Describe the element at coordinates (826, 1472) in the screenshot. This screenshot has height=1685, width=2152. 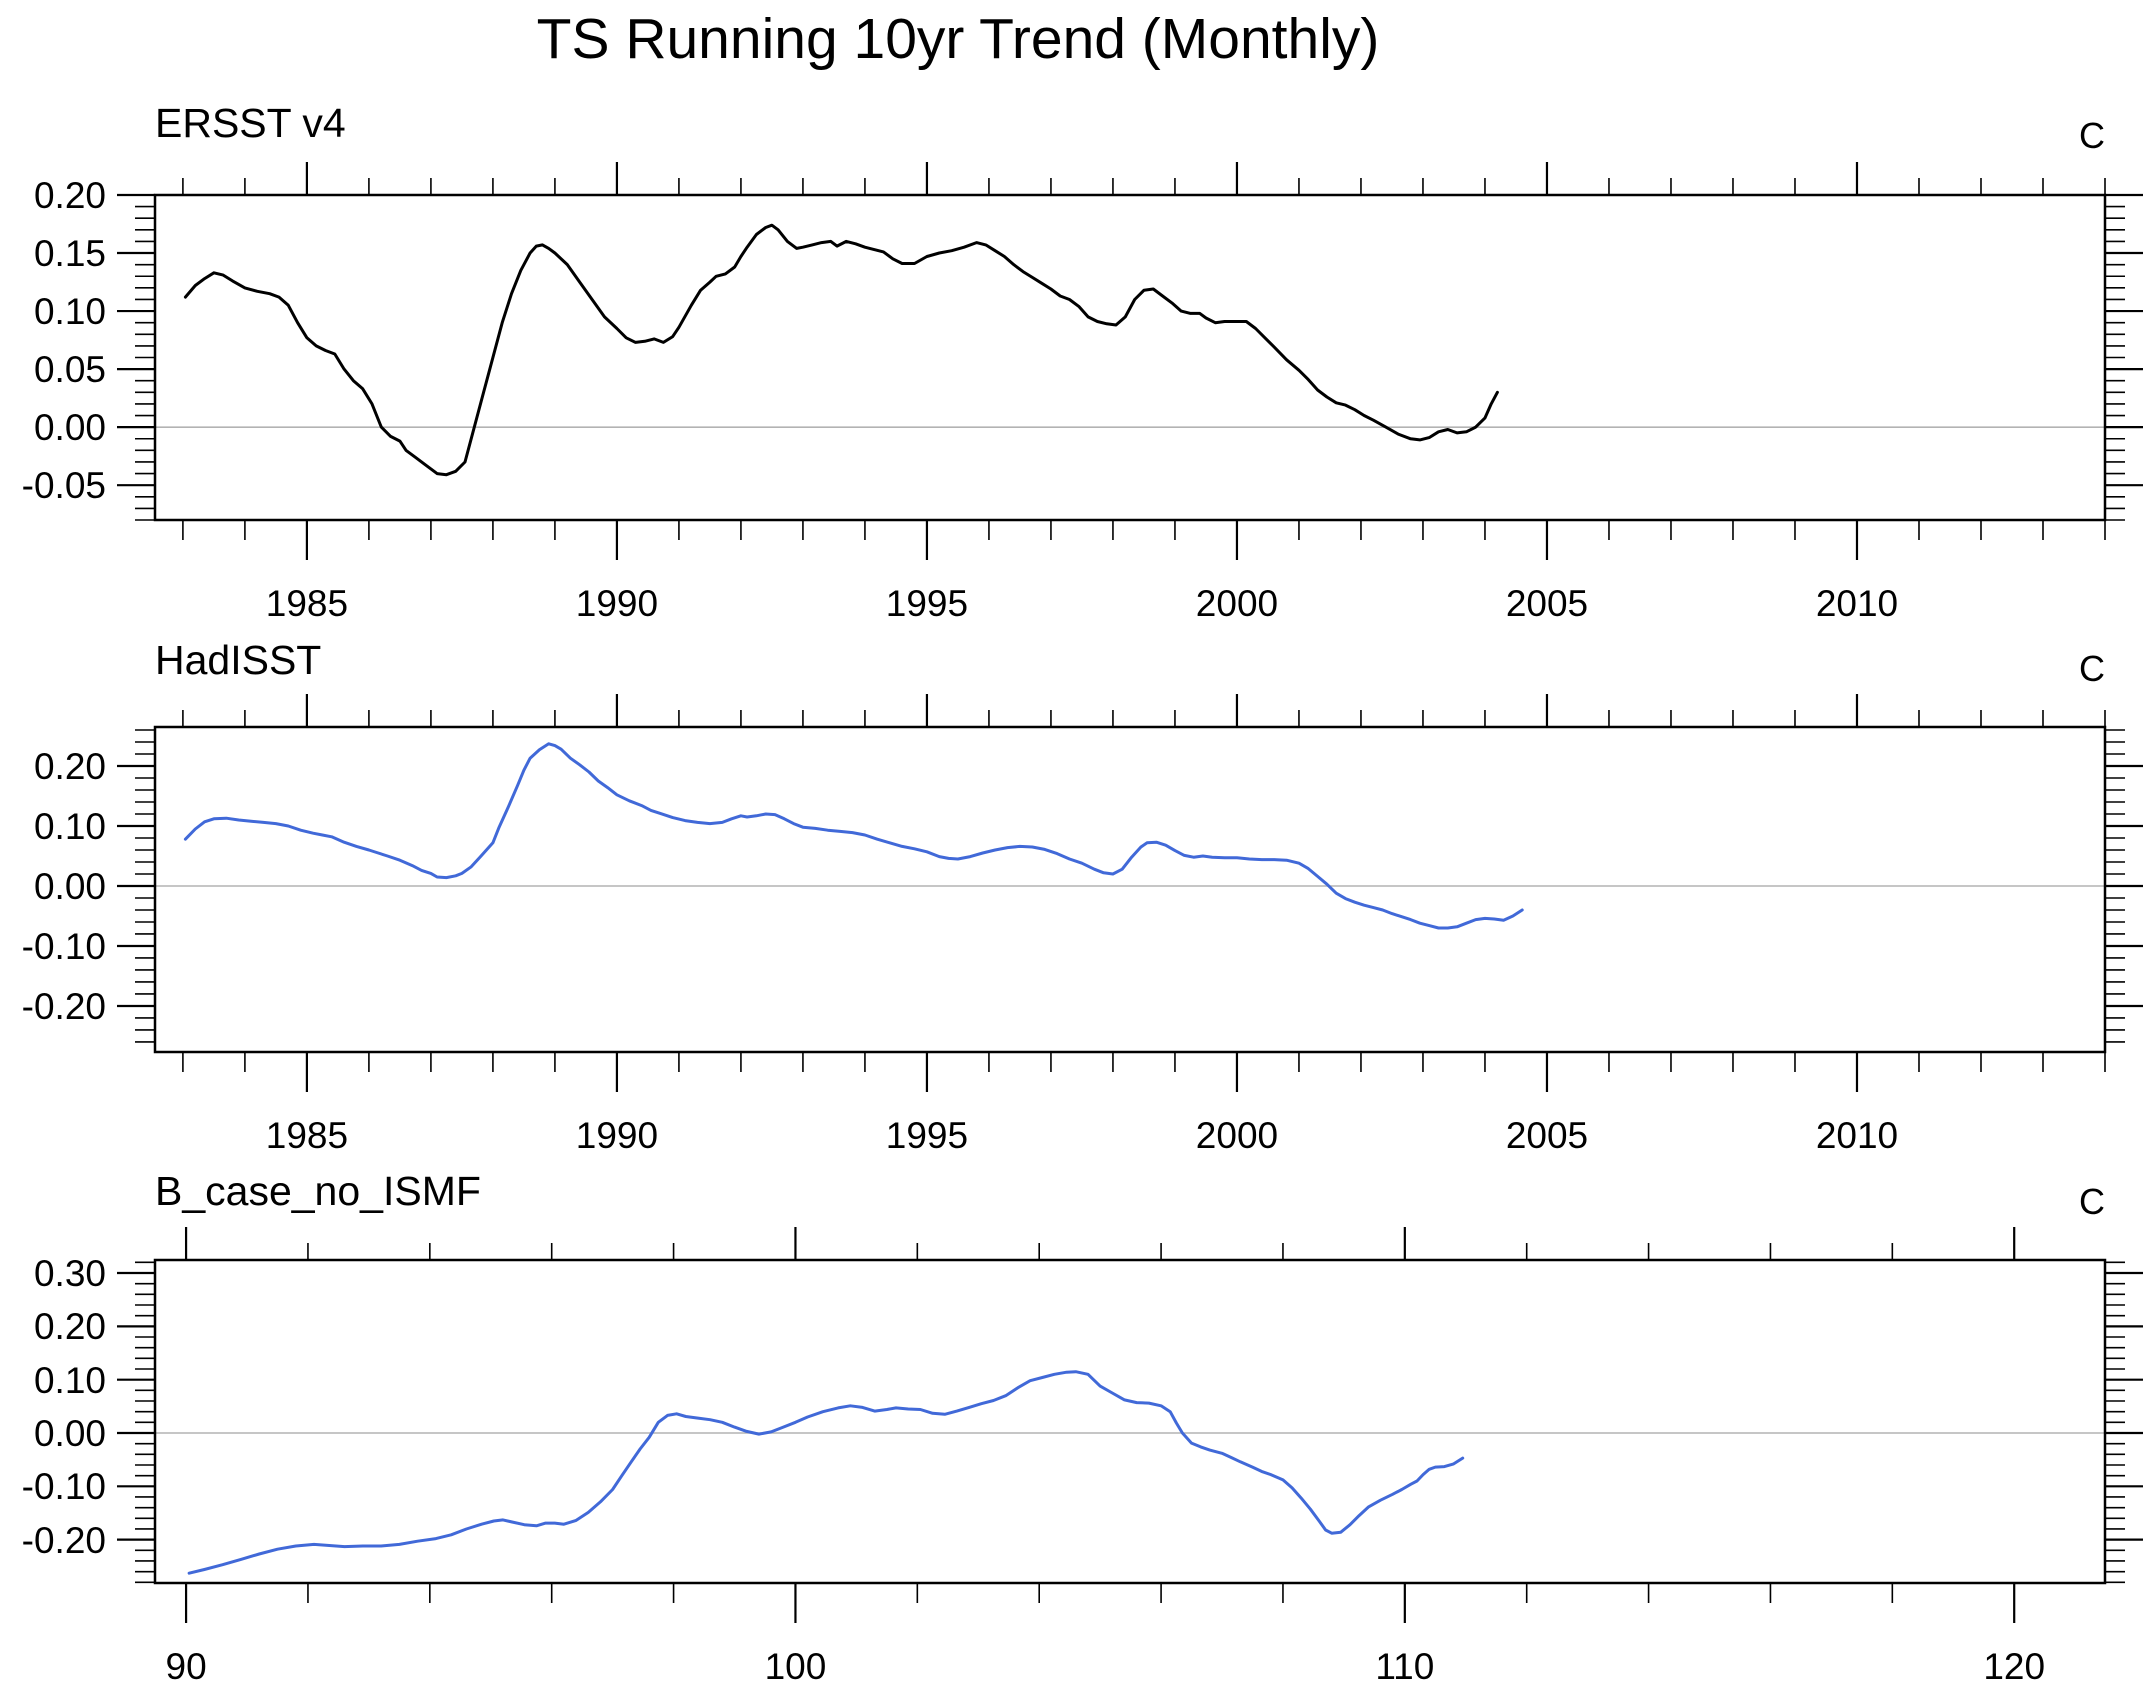
I see `series-line-b-case-no-ismf` at that location.